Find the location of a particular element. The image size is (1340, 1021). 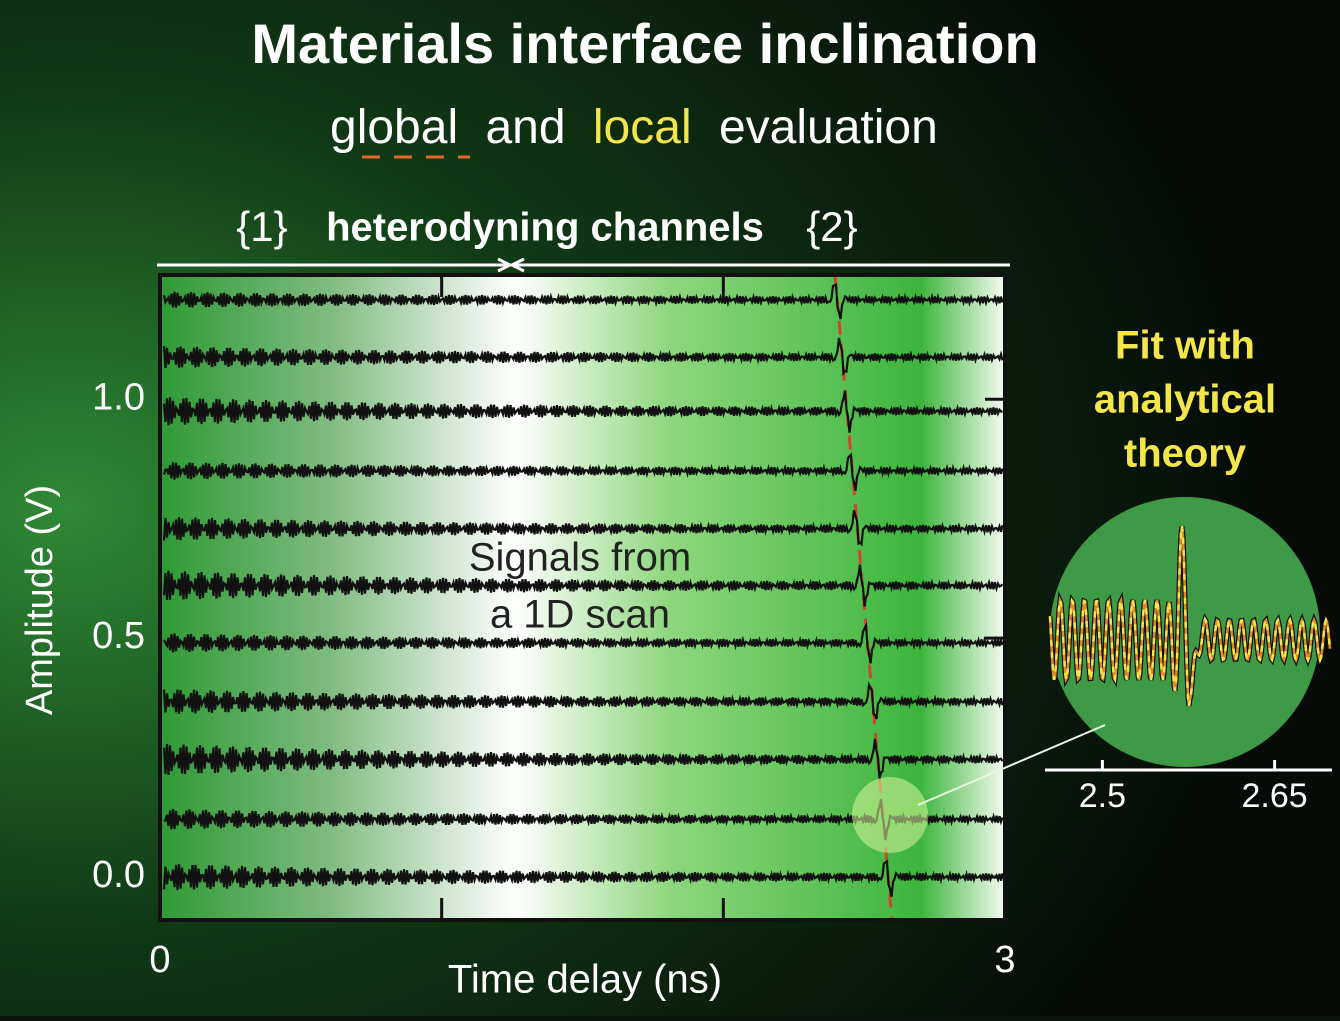

subtitle-word: global is located at coordinates (394, 127).